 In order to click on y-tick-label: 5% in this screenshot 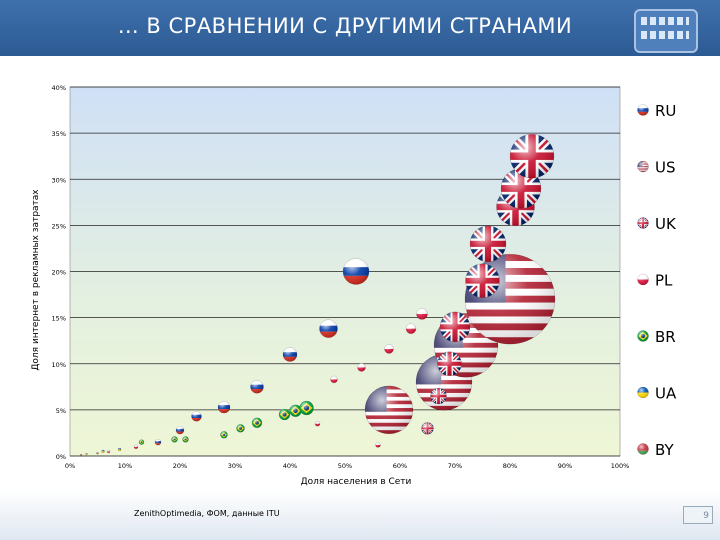, I will do `click(61, 411)`.